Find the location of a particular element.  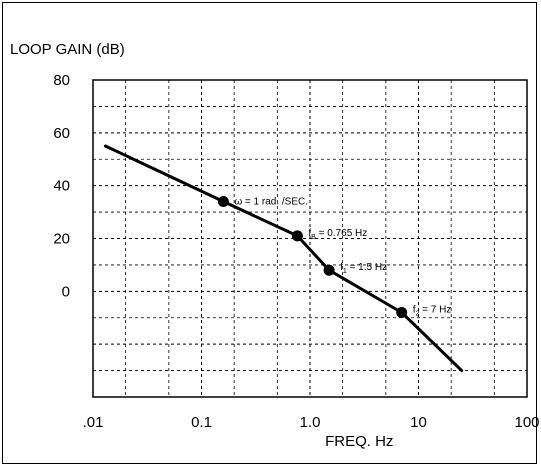

x-tick-label: 1.0 is located at coordinates (310, 422).